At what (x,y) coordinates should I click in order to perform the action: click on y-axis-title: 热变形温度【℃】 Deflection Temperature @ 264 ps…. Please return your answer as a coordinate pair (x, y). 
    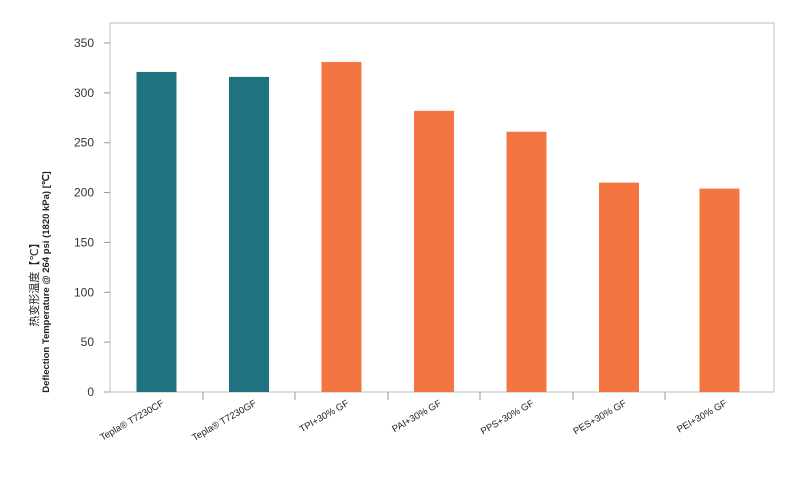
    Looking at the image, I should click on (39, 281).